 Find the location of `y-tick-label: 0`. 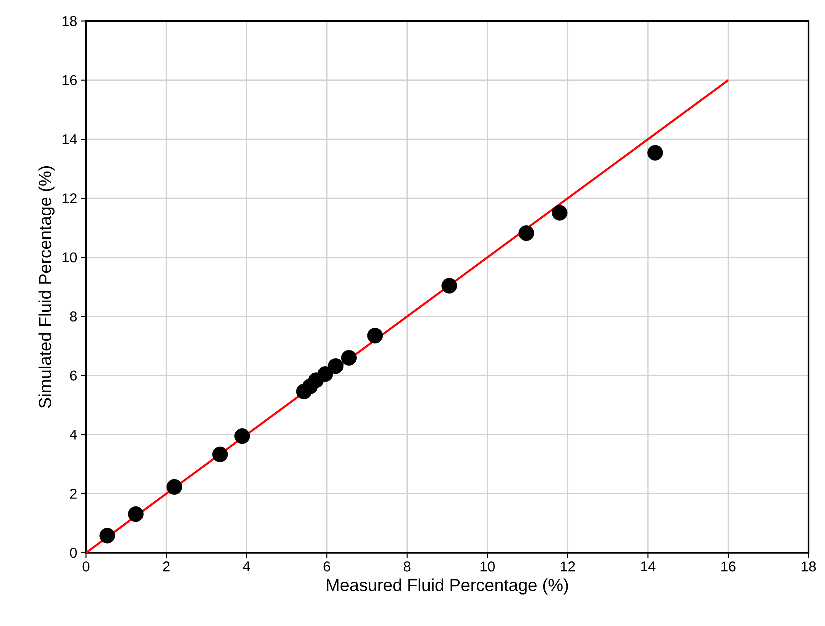

y-tick-label: 0 is located at coordinates (74, 553).